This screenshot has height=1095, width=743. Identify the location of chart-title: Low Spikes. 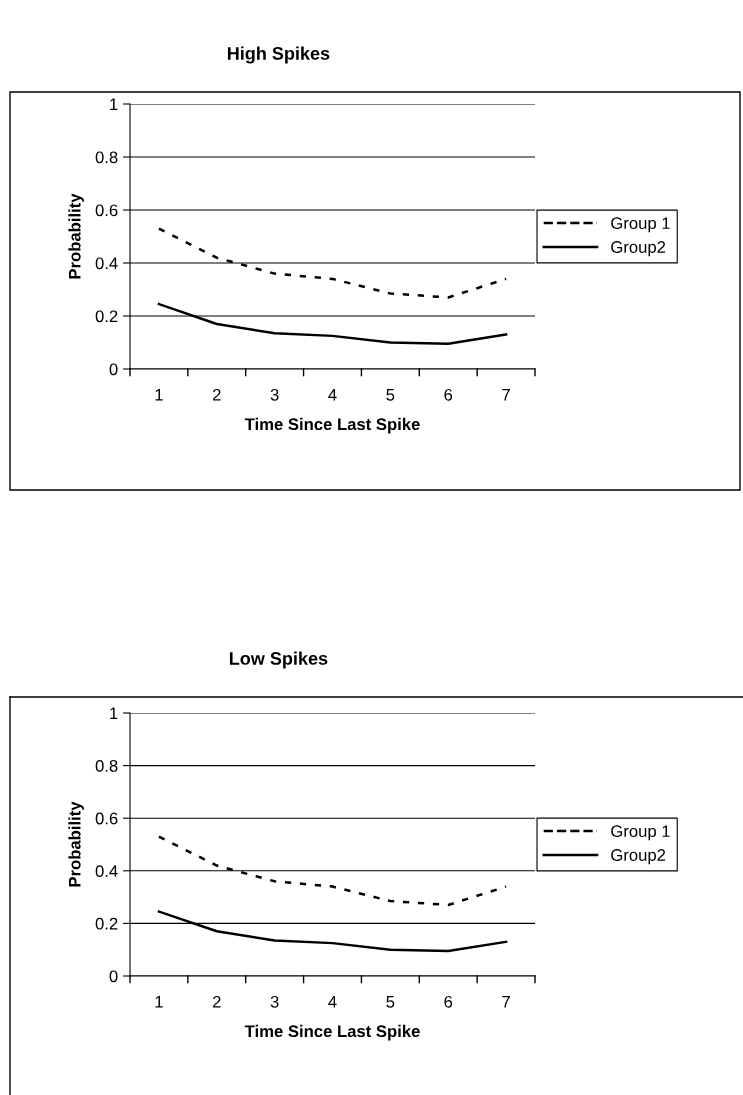
(278, 660).